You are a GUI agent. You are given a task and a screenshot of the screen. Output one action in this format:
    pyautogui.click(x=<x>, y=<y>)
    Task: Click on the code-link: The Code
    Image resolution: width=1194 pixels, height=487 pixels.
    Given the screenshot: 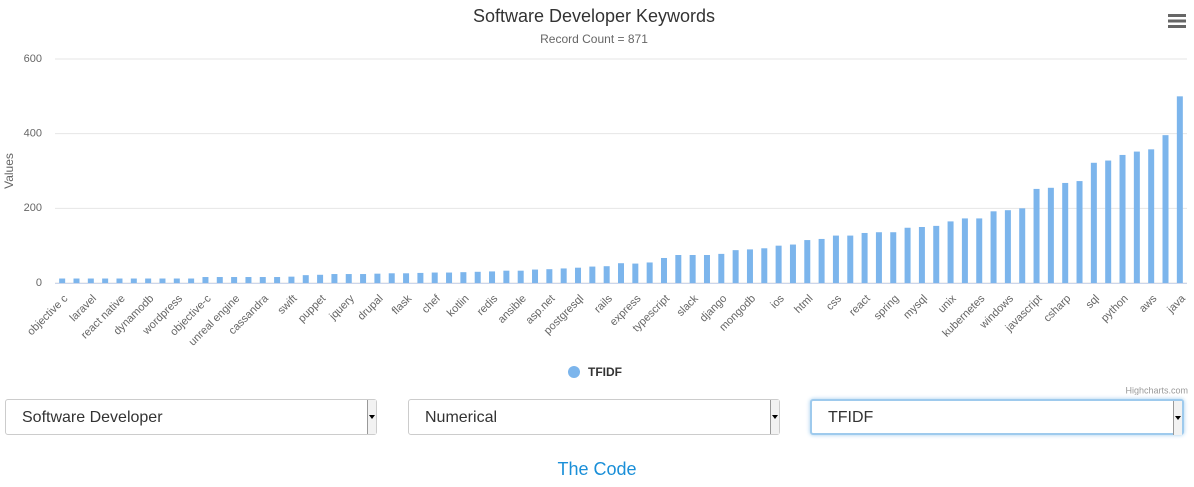 What is the action you would take?
    pyautogui.click(x=597, y=469)
    